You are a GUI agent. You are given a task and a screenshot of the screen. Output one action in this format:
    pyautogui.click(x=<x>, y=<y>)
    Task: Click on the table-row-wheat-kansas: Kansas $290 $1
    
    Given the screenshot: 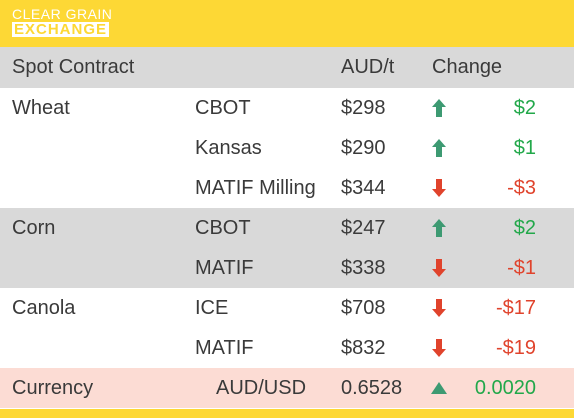 What is the action you would take?
    pyautogui.click(x=287, y=148)
    